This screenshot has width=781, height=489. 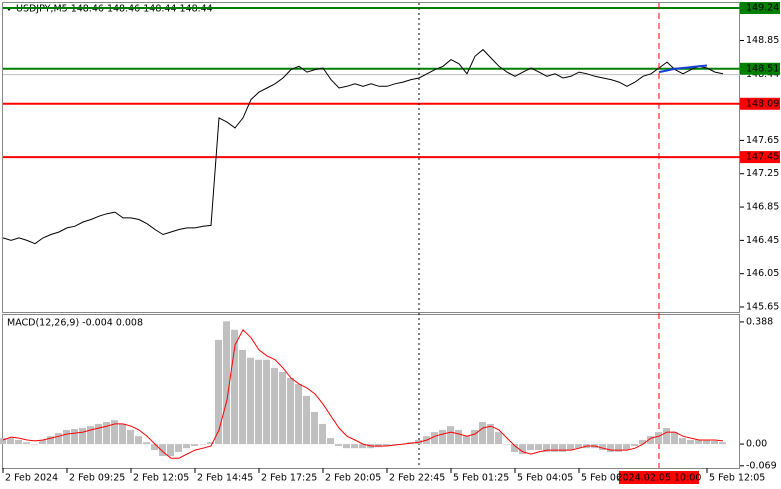 What do you see at coordinates (225, 478) in the screenshot?
I see `x-tick-label: 2 Feb 14:45` at bounding box center [225, 478].